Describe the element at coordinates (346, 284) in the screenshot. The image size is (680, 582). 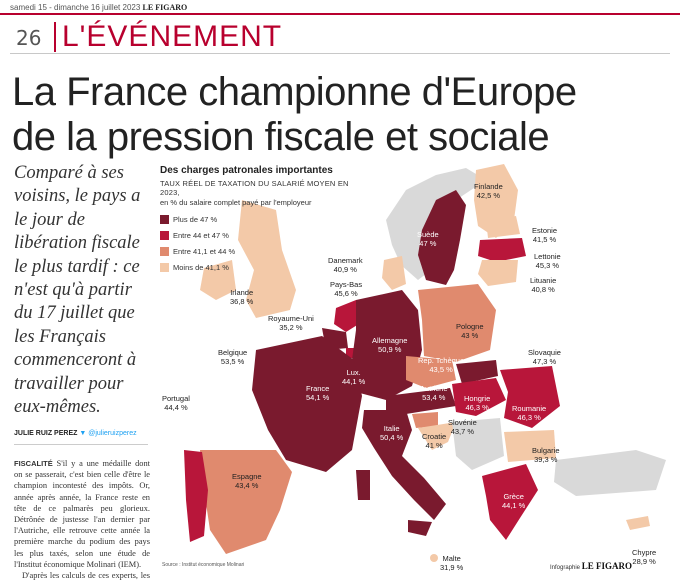
I see `country-name: Pays-Bas` at that location.